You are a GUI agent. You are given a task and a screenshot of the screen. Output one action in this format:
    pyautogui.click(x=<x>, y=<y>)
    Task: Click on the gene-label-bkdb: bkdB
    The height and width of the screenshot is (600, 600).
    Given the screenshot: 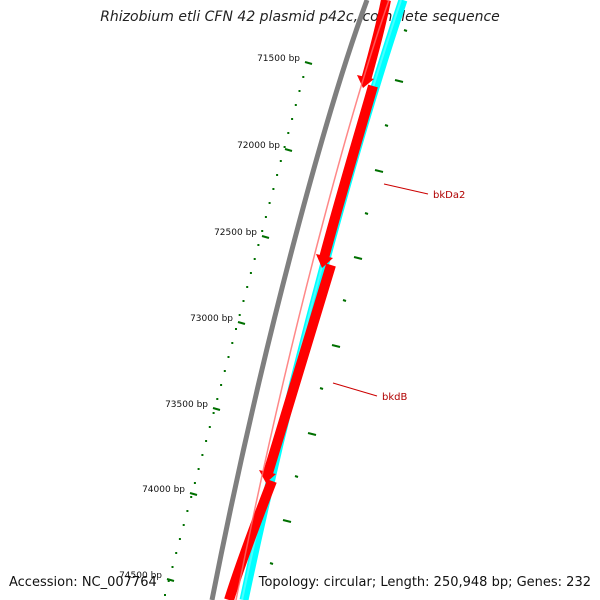 What is the action you would take?
    pyautogui.click(x=394, y=397)
    